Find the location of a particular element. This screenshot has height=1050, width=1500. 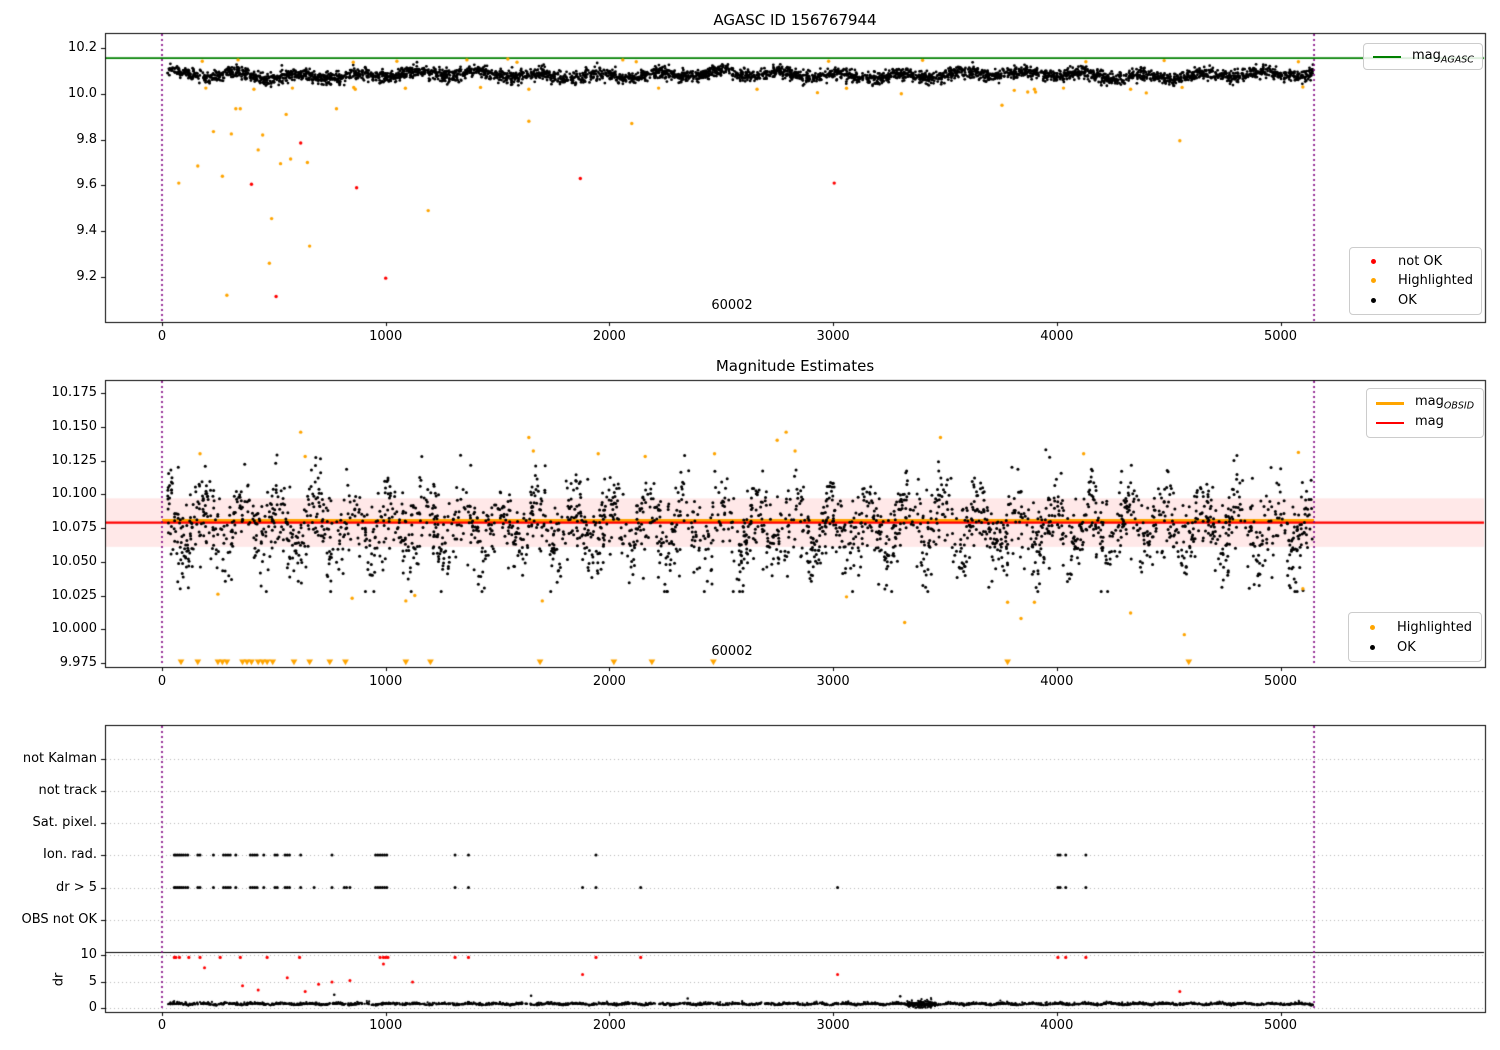

legend-mag-lines: magOBSID mag is located at coordinates (1425, 413).